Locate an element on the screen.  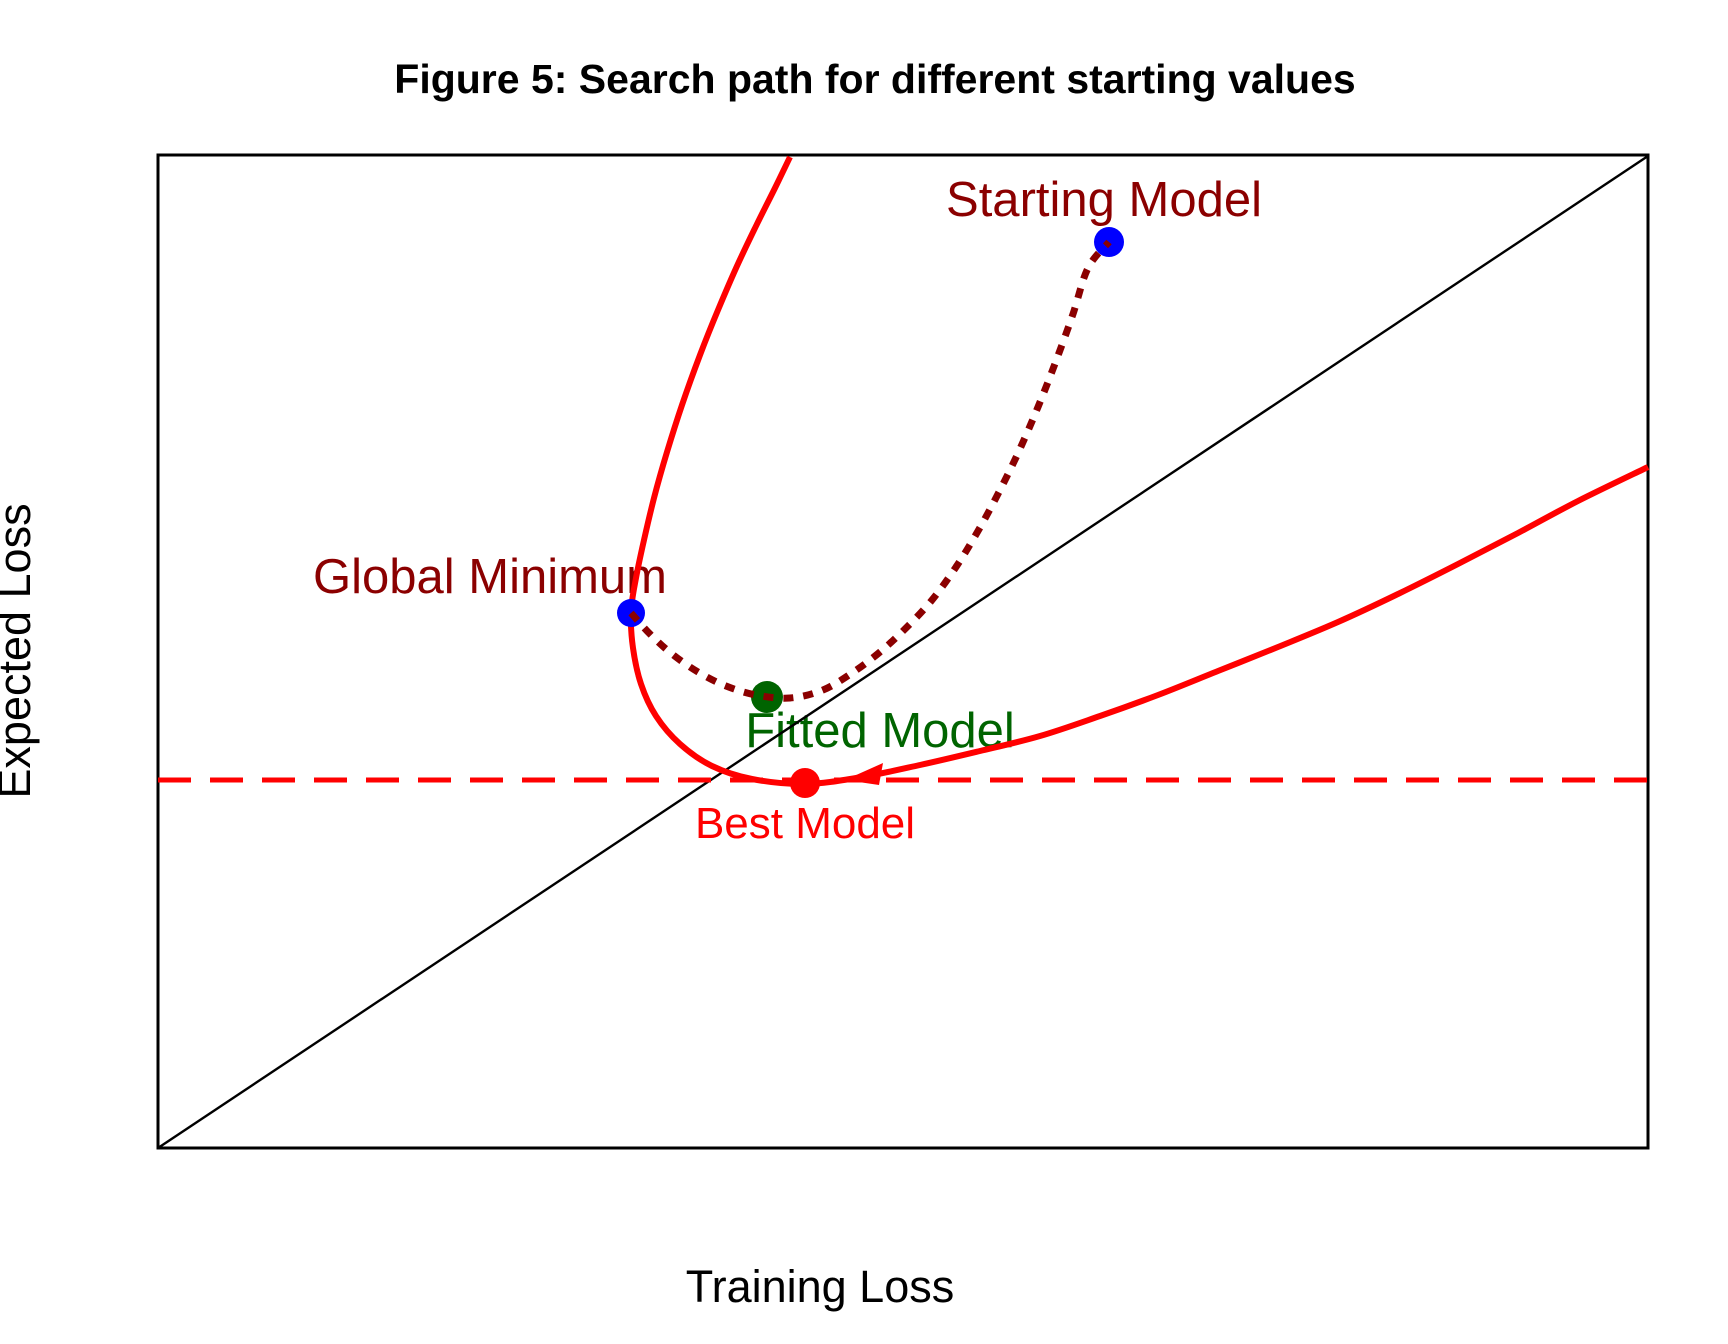
x-axis-label: Training Loss is located at coordinates (820, 1286).